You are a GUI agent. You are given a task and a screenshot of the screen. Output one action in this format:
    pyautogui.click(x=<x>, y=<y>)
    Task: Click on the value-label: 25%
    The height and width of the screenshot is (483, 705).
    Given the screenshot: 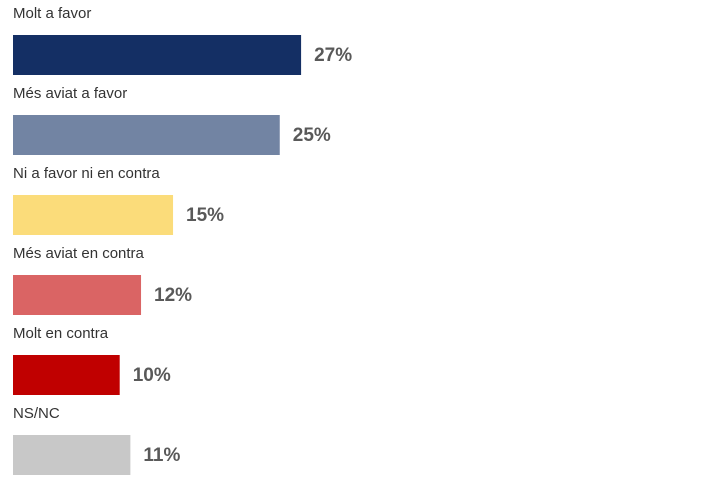 What is the action you would take?
    pyautogui.click(x=312, y=135)
    